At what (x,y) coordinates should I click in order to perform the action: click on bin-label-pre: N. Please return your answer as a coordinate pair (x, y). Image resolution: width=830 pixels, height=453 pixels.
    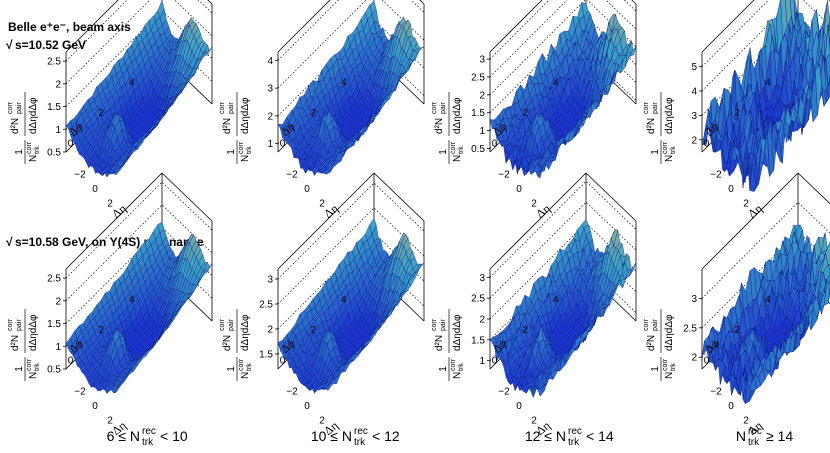
    Looking at the image, I should click on (741, 436).